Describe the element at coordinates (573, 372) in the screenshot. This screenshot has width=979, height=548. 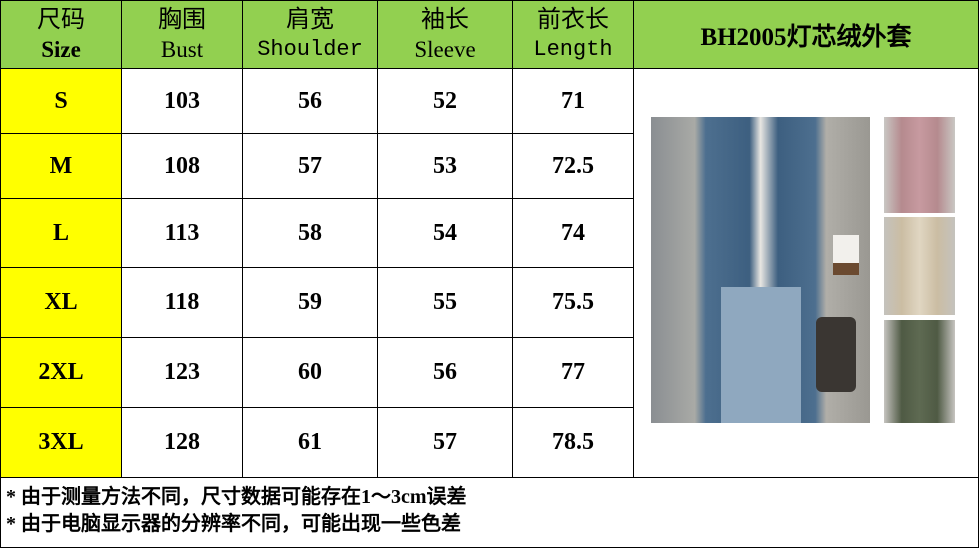
I see `cell-length: 77` at that location.